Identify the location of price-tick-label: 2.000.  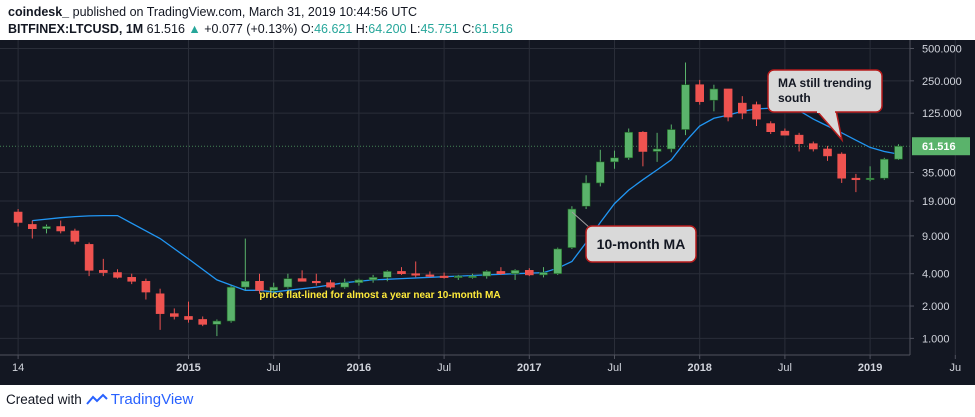
(936, 307).